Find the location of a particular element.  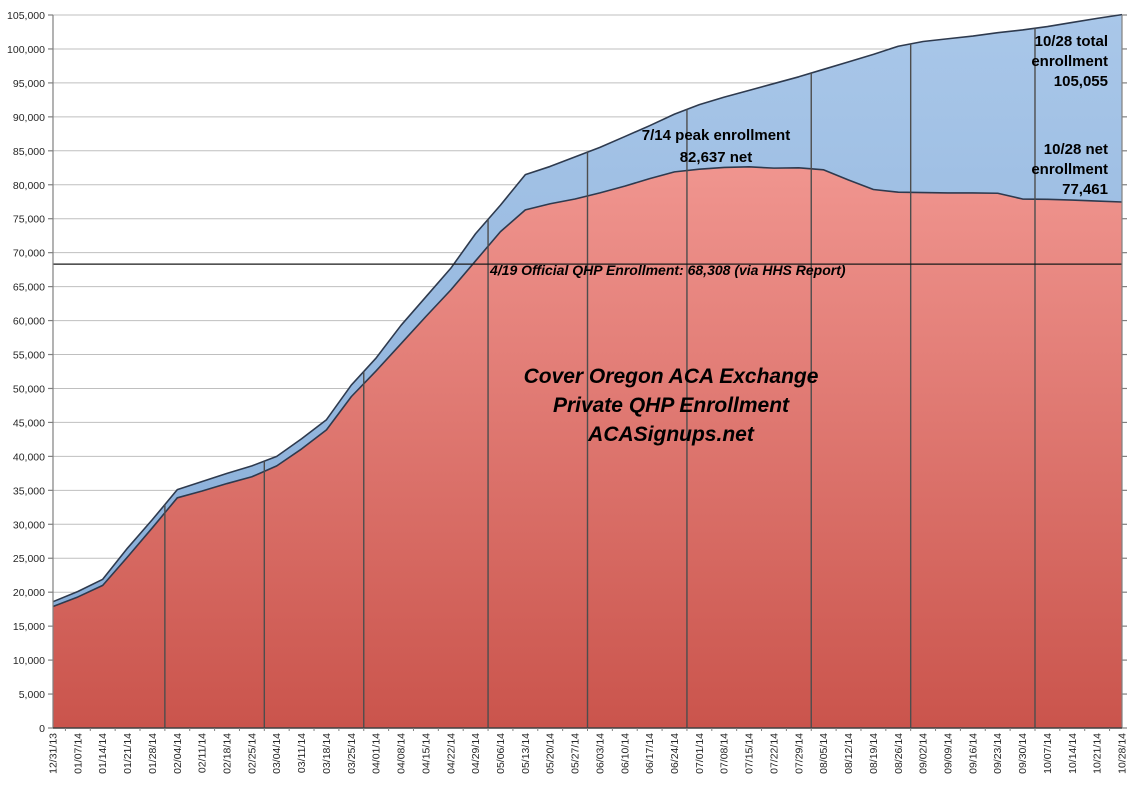

annotation-peak-line1: 7/14 peak enrollment is located at coordinates (716, 135).